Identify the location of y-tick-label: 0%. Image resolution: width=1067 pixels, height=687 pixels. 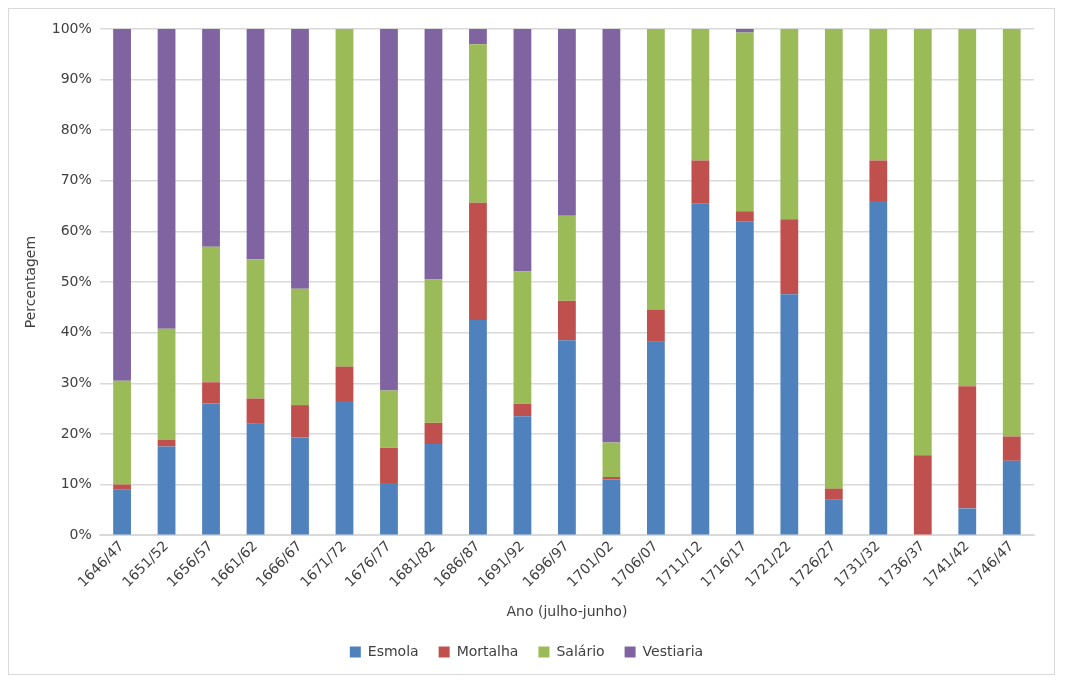
(80, 533).